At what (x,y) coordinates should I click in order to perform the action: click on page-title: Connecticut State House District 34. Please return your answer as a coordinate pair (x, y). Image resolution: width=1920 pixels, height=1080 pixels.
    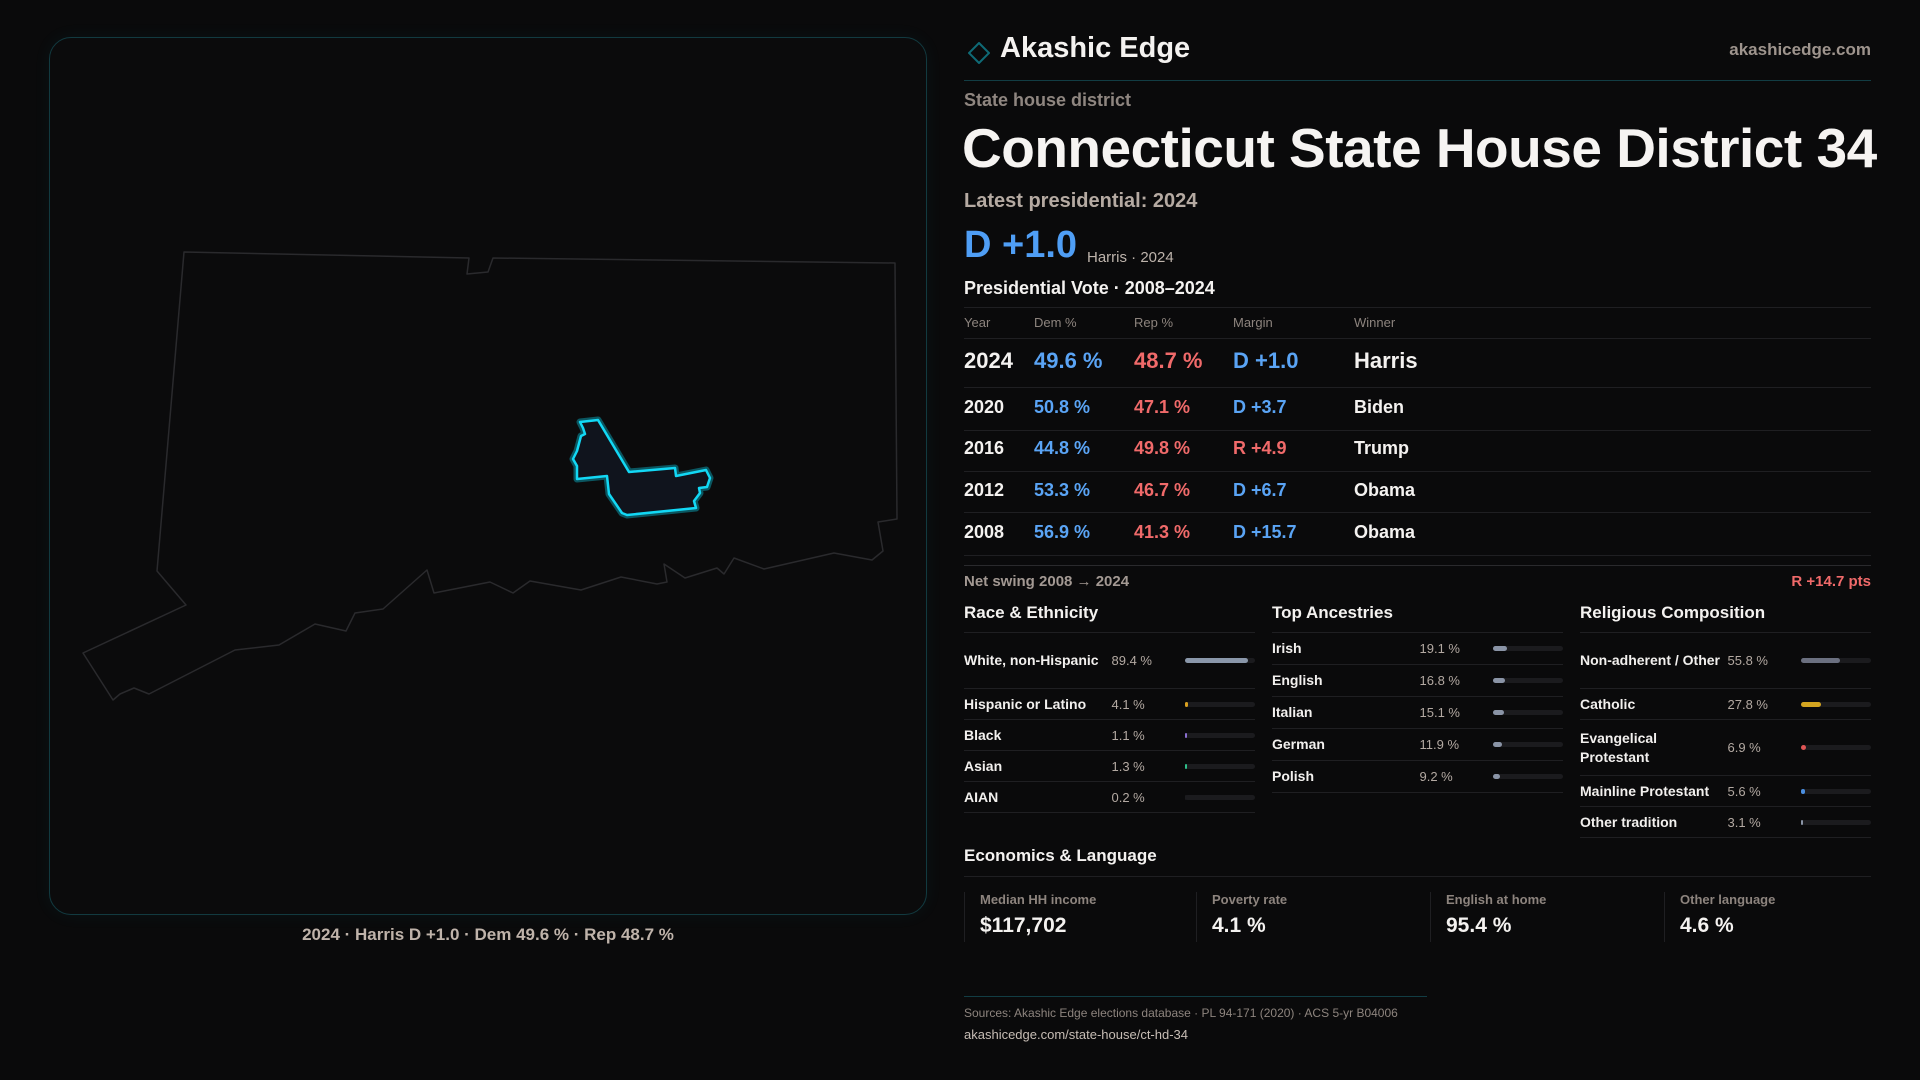
    Looking at the image, I should click on (1419, 148).